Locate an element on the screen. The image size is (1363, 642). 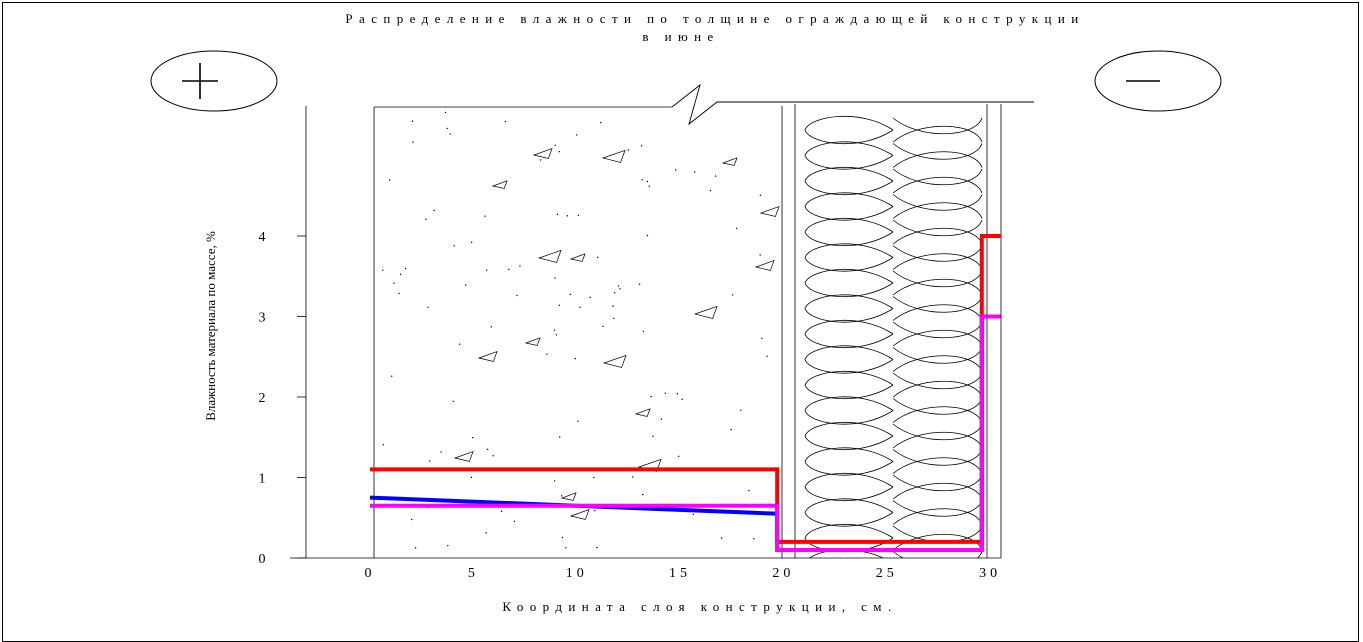
y-tick-label: 1 is located at coordinates (262, 479).